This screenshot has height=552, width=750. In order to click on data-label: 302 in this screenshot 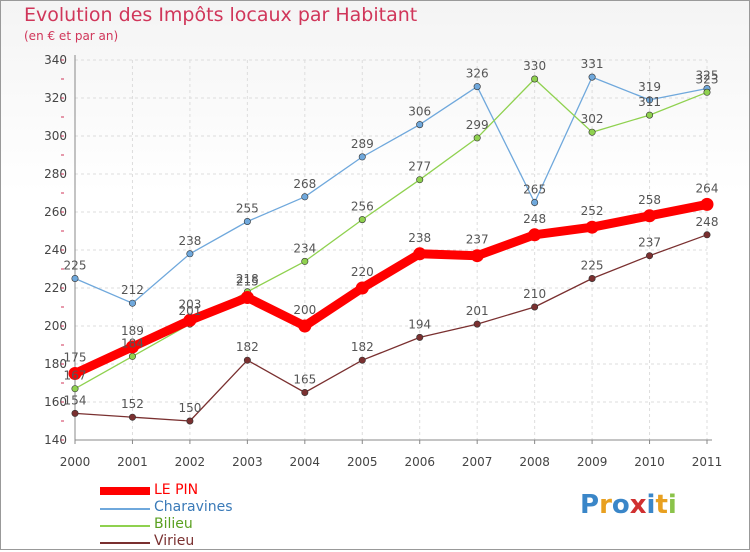, I will do `click(592, 119)`.